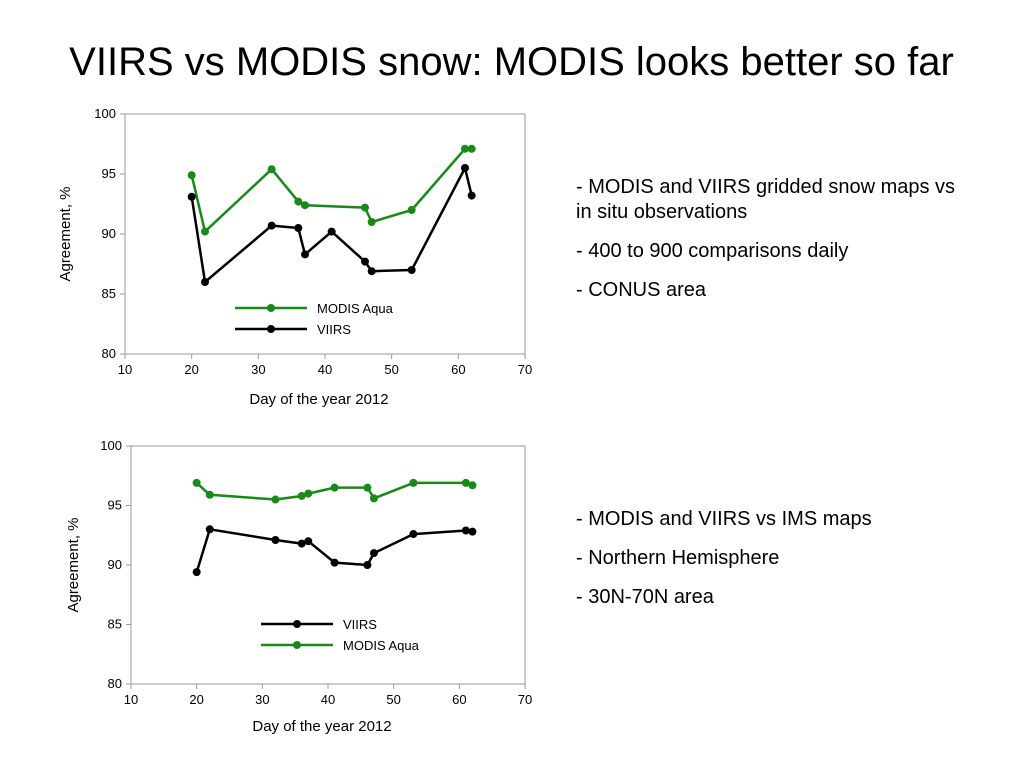 The height and width of the screenshot is (767, 1023). What do you see at coordinates (724, 519) in the screenshot?
I see `bullet-item: - MODIS and VIIRS vs IMS maps` at bounding box center [724, 519].